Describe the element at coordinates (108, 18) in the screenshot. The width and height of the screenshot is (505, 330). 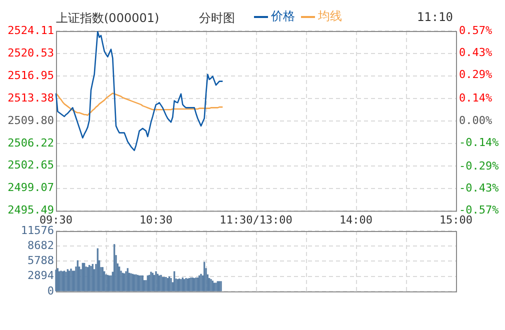
I see `chart-title: 上证指数(000001)` at that location.